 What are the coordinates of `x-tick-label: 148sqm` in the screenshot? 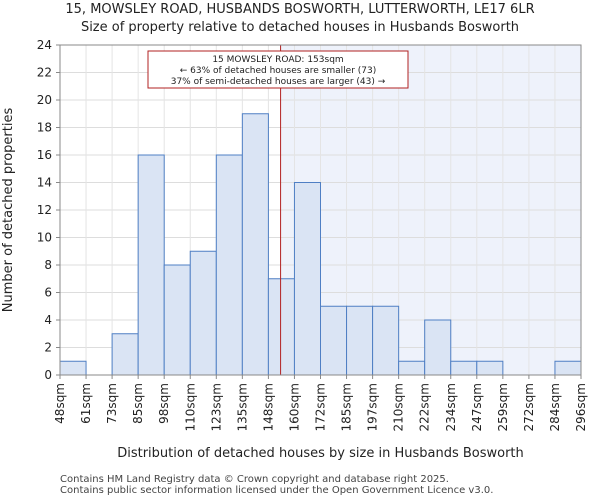 It's located at (268, 407).